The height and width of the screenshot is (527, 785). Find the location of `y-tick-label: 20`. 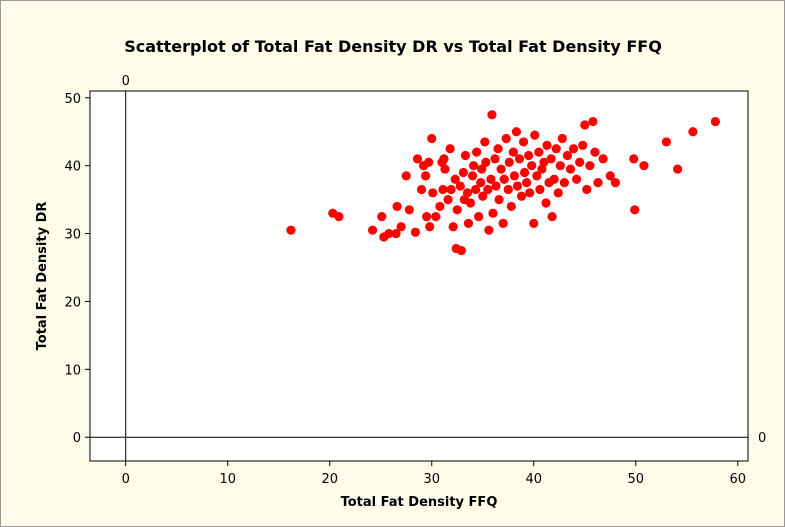

y-tick-label: 20 is located at coordinates (72, 302).